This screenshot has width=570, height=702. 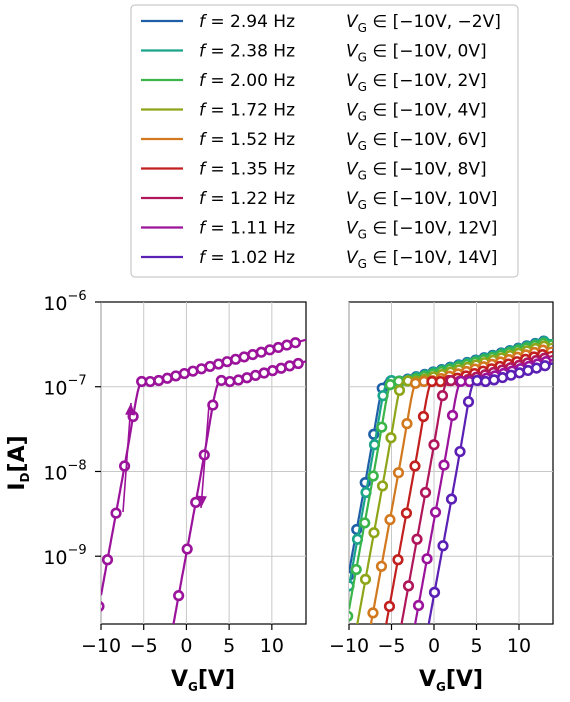 What do you see at coordinates (314, 171) in the screenshot?
I see `legend-item: f = 1.35 Hz VG ∈ [−10V, 8V]` at bounding box center [314, 171].